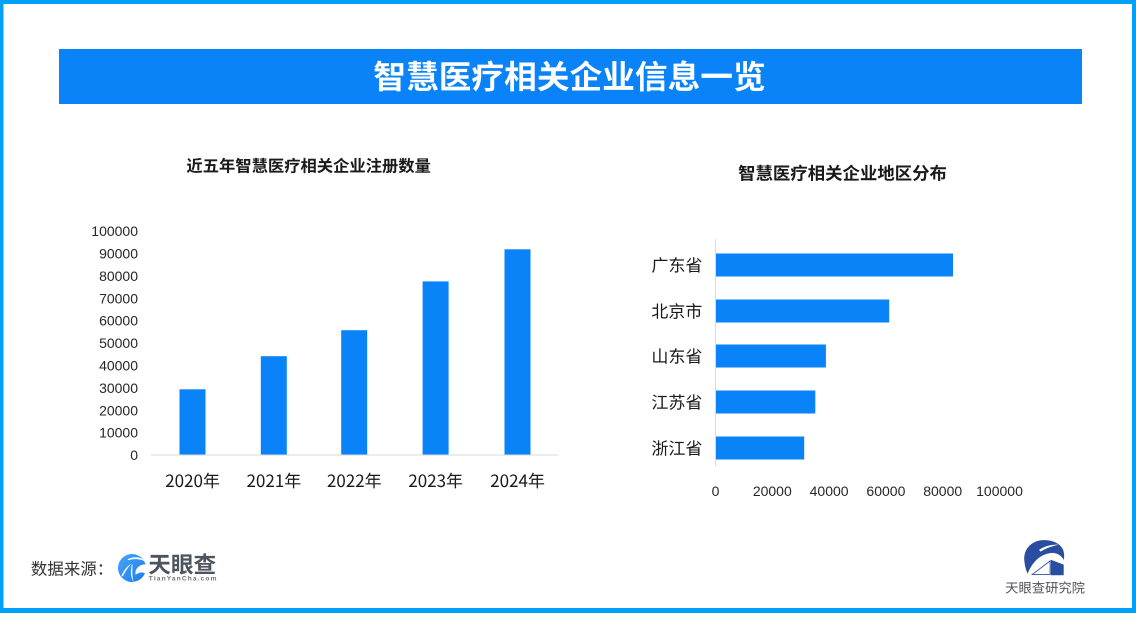  I want to click on svg-text: 50000, so click(118, 343).